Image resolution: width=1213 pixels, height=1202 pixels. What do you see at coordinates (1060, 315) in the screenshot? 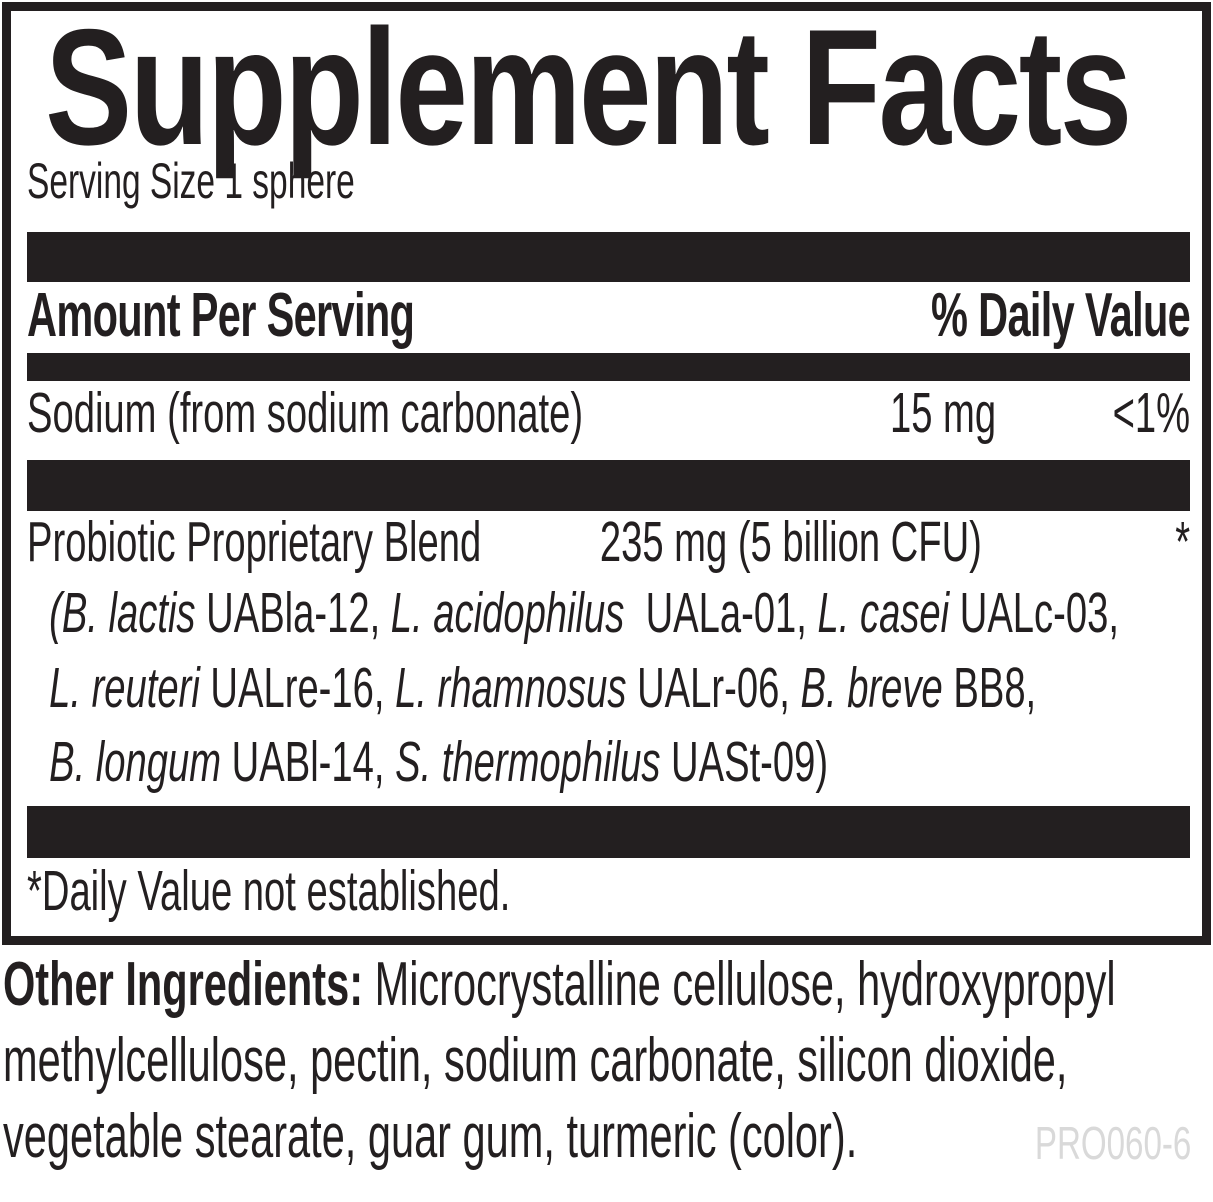
I see `daily-value-header: % Daily Value` at bounding box center [1060, 315].